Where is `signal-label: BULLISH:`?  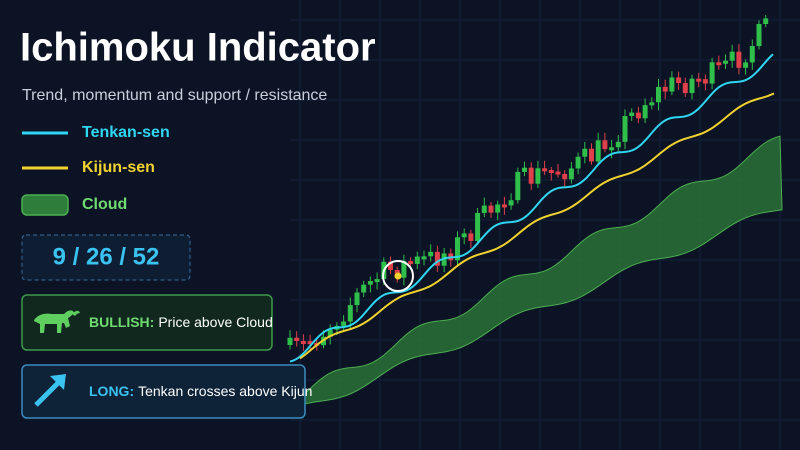 signal-label: BULLISH: is located at coordinates (121, 322).